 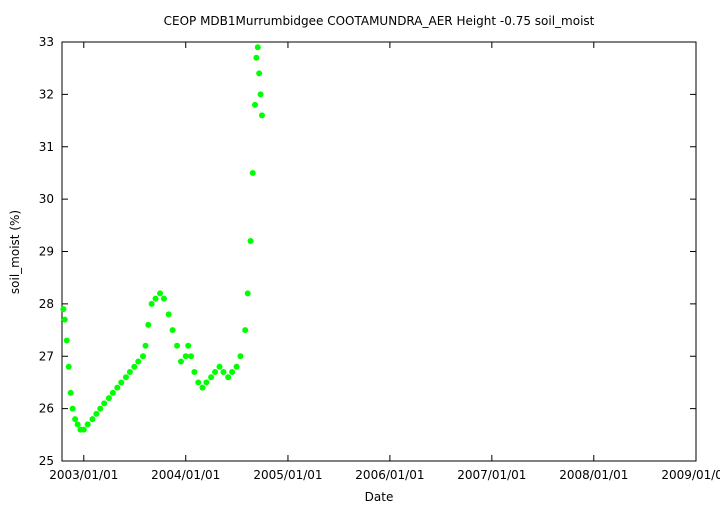 What do you see at coordinates (185, 475) in the screenshot?
I see `x-tick-label: 2004/01/01` at bounding box center [185, 475].